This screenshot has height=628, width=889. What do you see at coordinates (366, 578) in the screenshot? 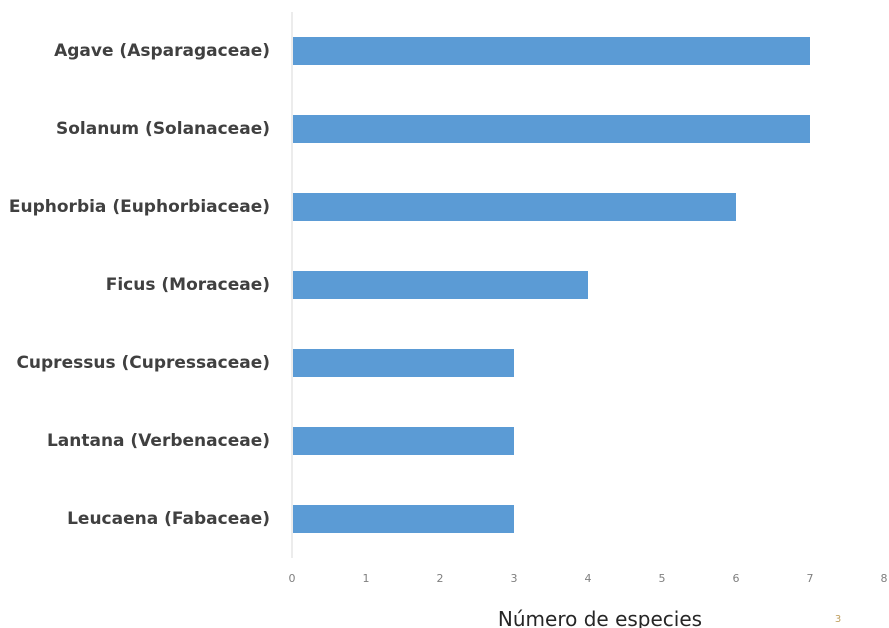
I see `x-tick-label: 1` at bounding box center [366, 578].